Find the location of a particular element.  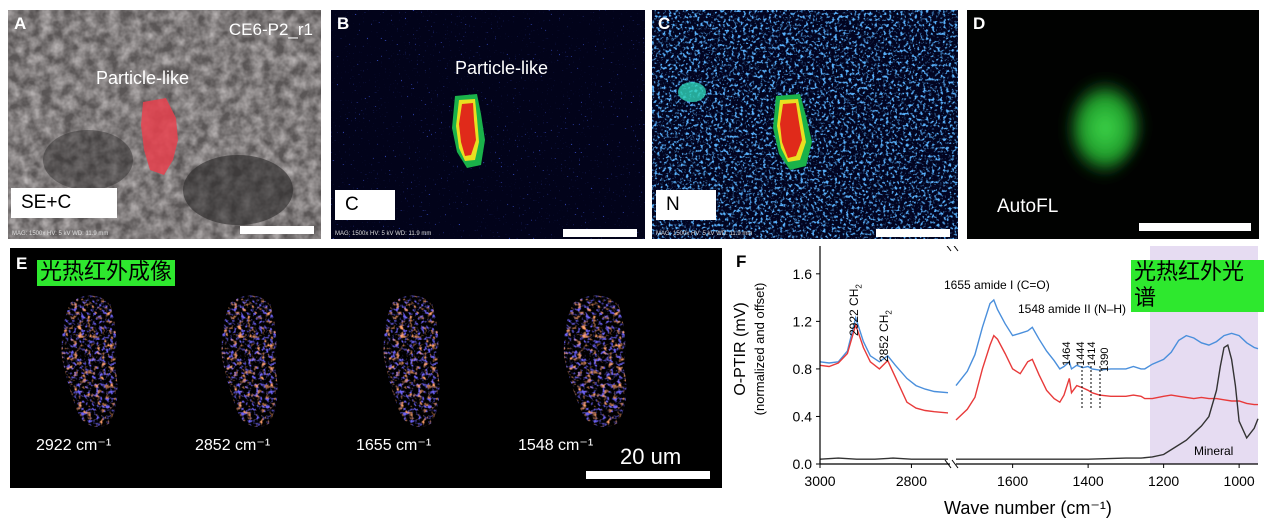

annot-amide2: 1548 amide II (N–H) is located at coordinates (1072, 309).